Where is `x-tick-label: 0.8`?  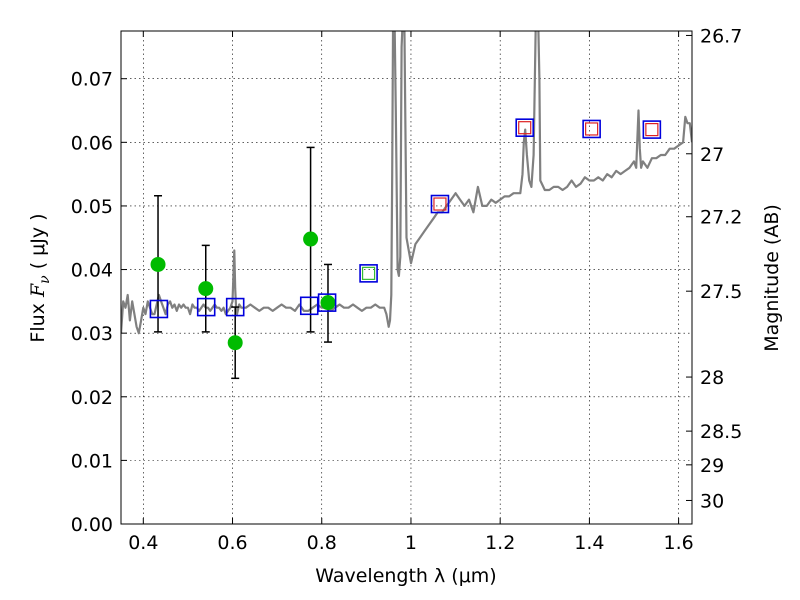 x-tick-label: 0.8 is located at coordinates (322, 543).